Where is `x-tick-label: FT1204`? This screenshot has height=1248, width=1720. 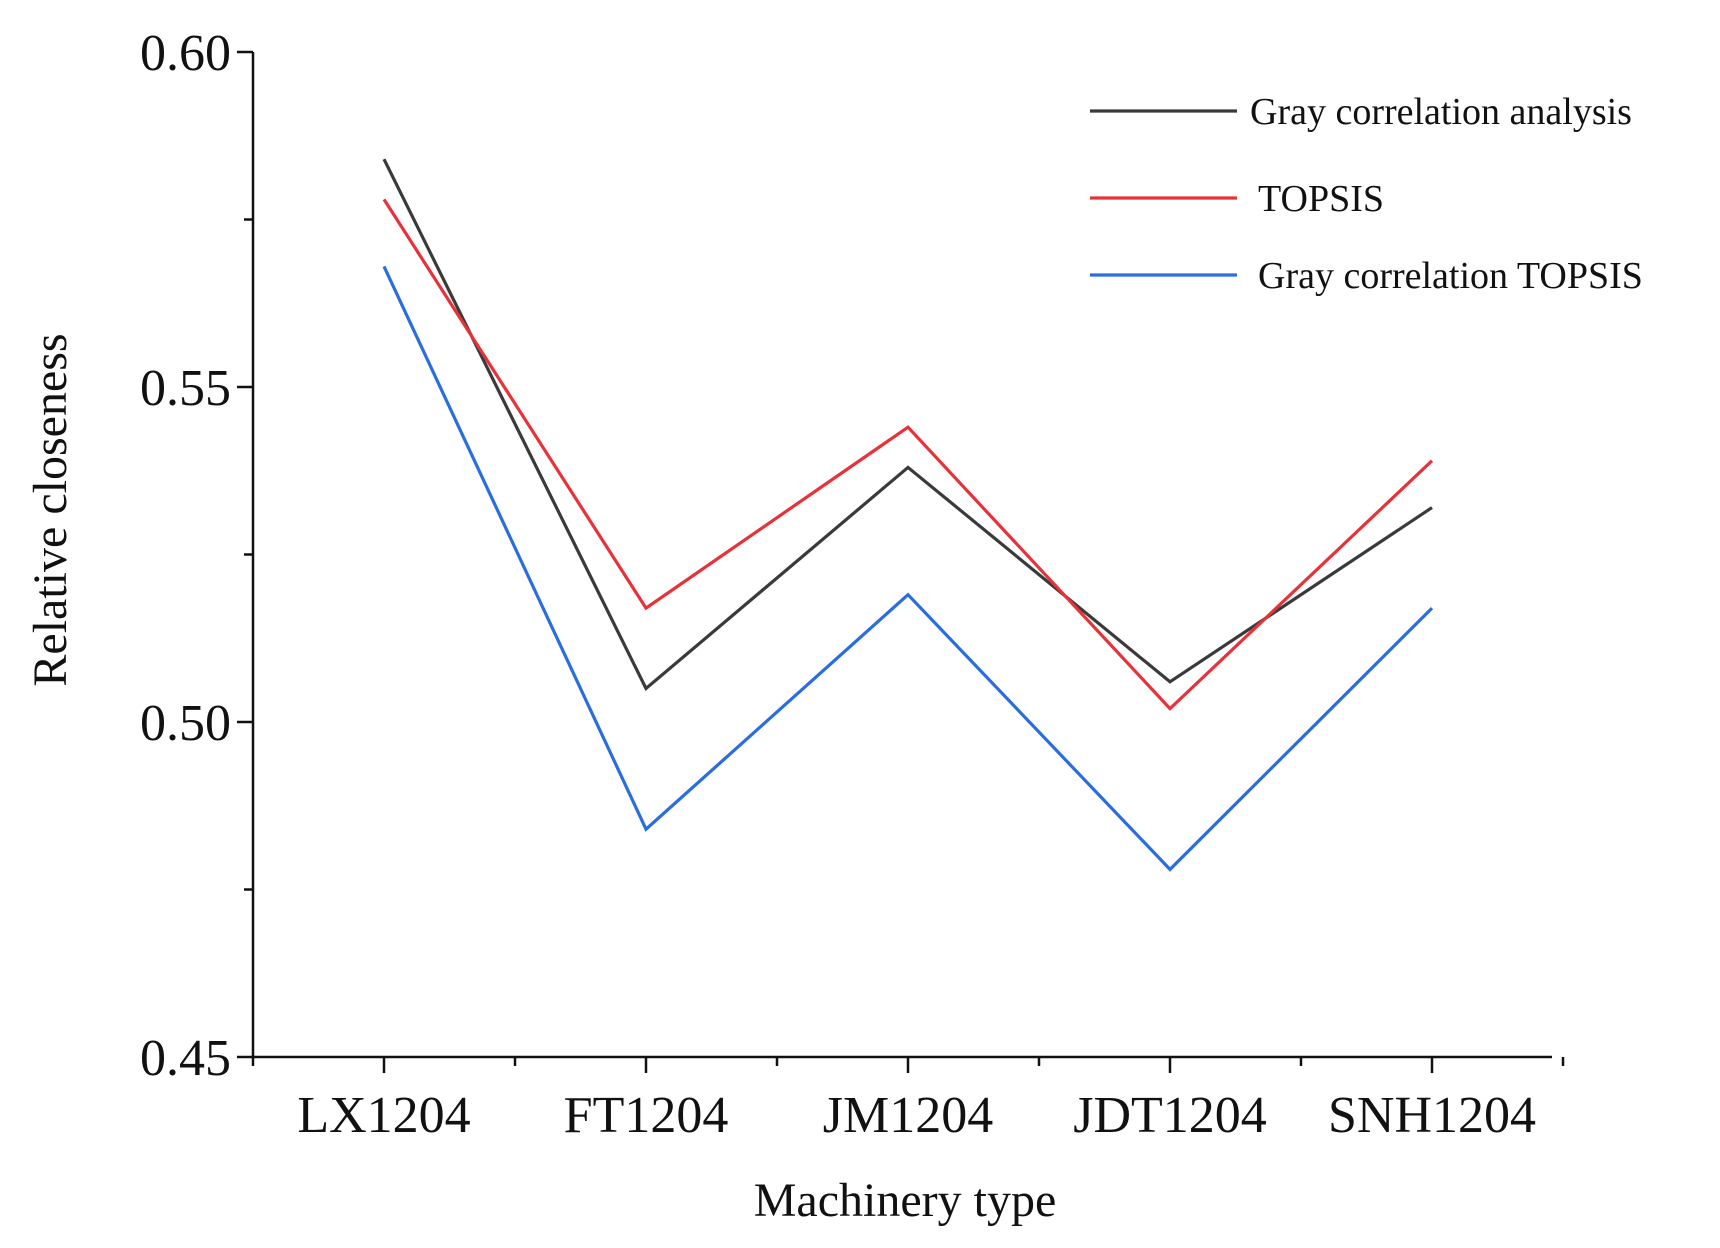 x-tick-label: FT1204 is located at coordinates (646, 1115).